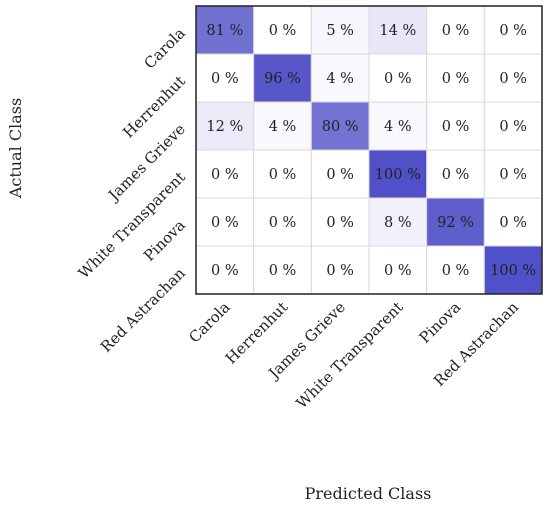 The image size is (550, 509). What do you see at coordinates (340, 127) in the screenshot?
I see `cell-value-label: 80 %` at bounding box center [340, 127].